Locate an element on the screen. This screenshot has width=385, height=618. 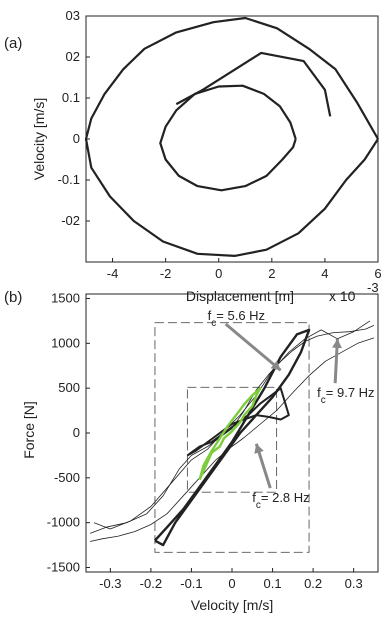
x-tick-label: 0.3 is located at coordinates (354, 583).